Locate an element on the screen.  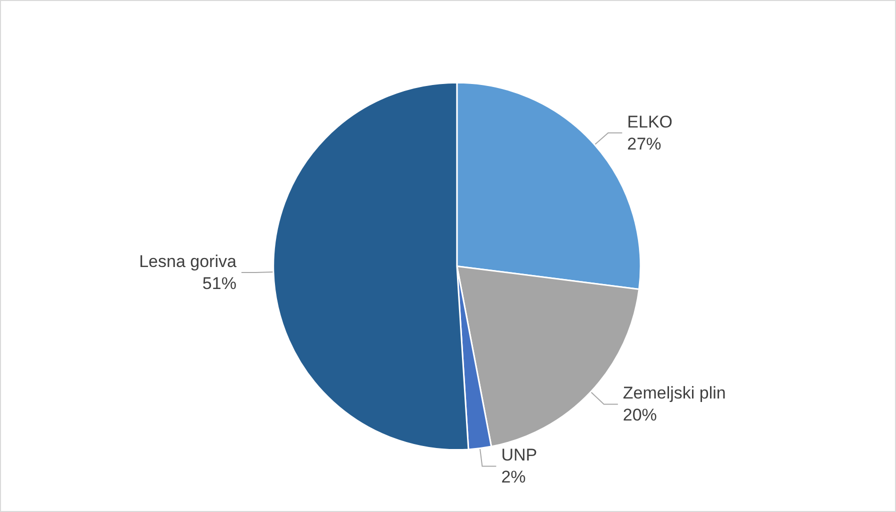
data-label: 27% is located at coordinates (644, 144).